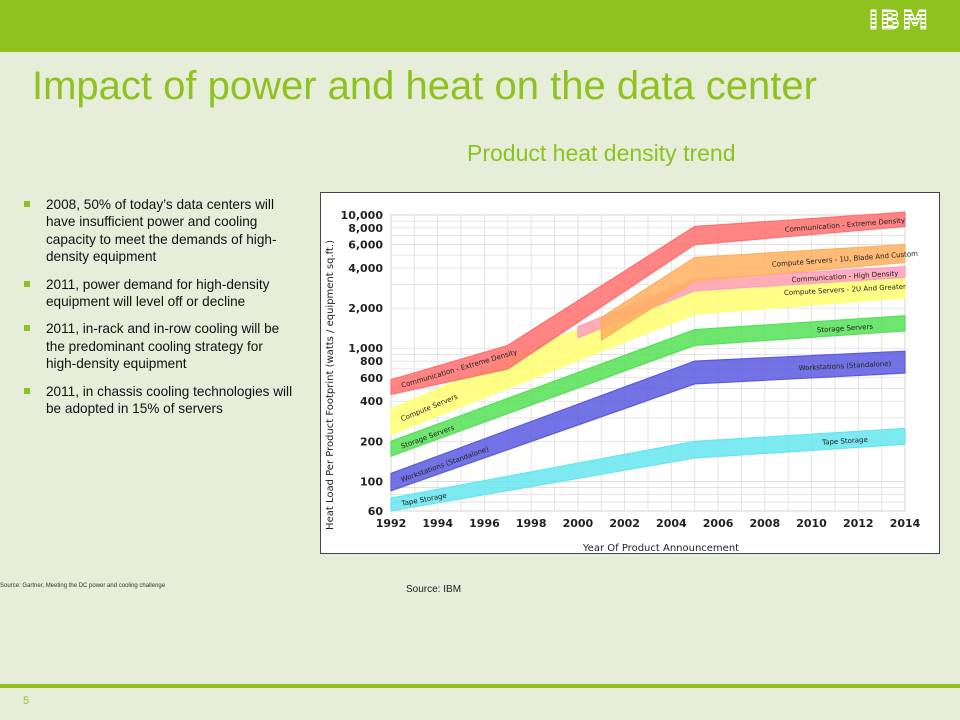  What do you see at coordinates (844, 441) in the screenshot?
I see `band-label-late: Tape Storage` at bounding box center [844, 441].